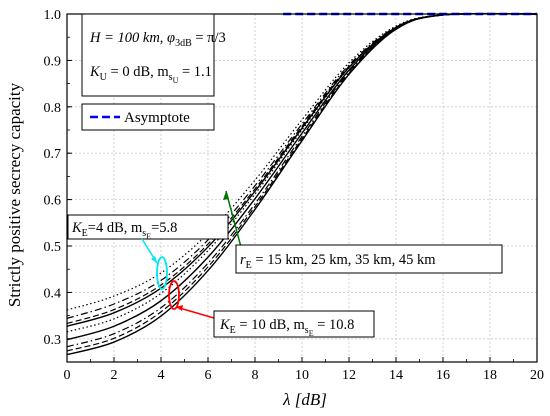 This screenshot has height=416, width=550. Describe the element at coordinates (154, 259) in the screenshot. I see `annotation-ke4-arrowhead` at that location.